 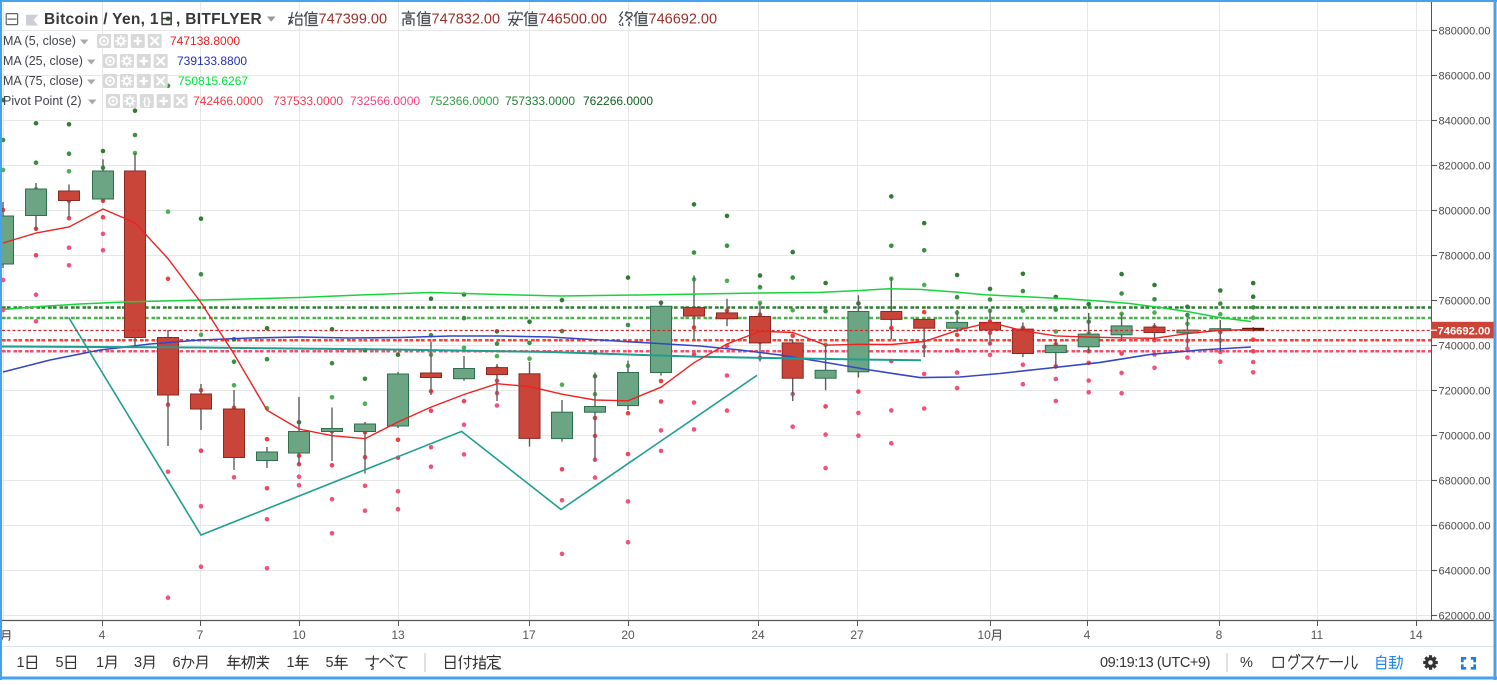 I want to click on svg-text: 739133.8800, so click(x=212, y=61).